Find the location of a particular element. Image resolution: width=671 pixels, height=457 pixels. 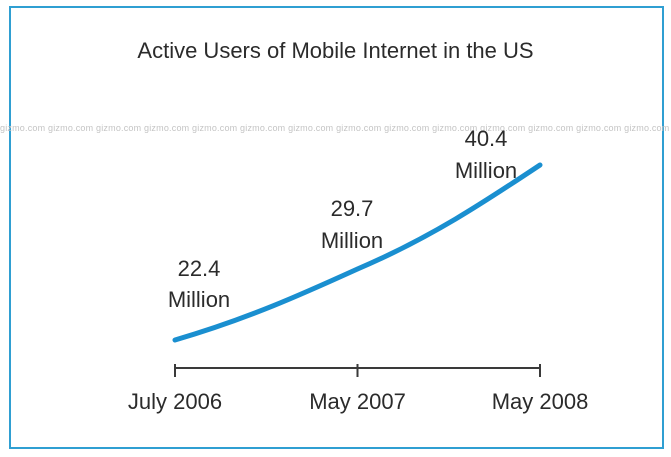

data-label-value: 22.4 is located at coordinates (199, 268).